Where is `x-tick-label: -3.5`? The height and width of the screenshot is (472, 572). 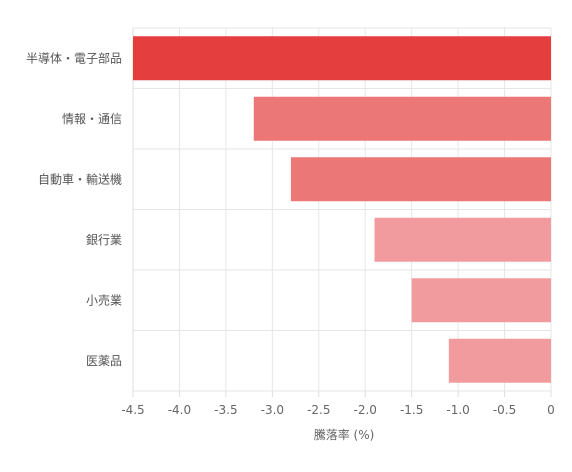
x-tick-label: -3.5 is located at coordinates (225, 410).